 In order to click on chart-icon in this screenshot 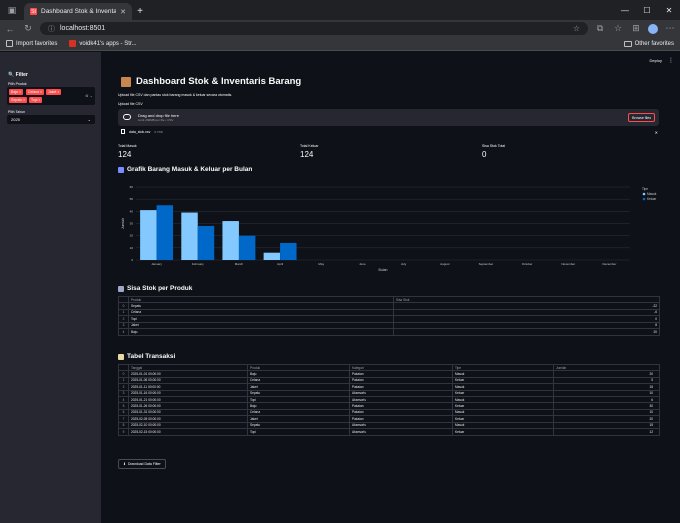, I will do `click(121, 169)`.